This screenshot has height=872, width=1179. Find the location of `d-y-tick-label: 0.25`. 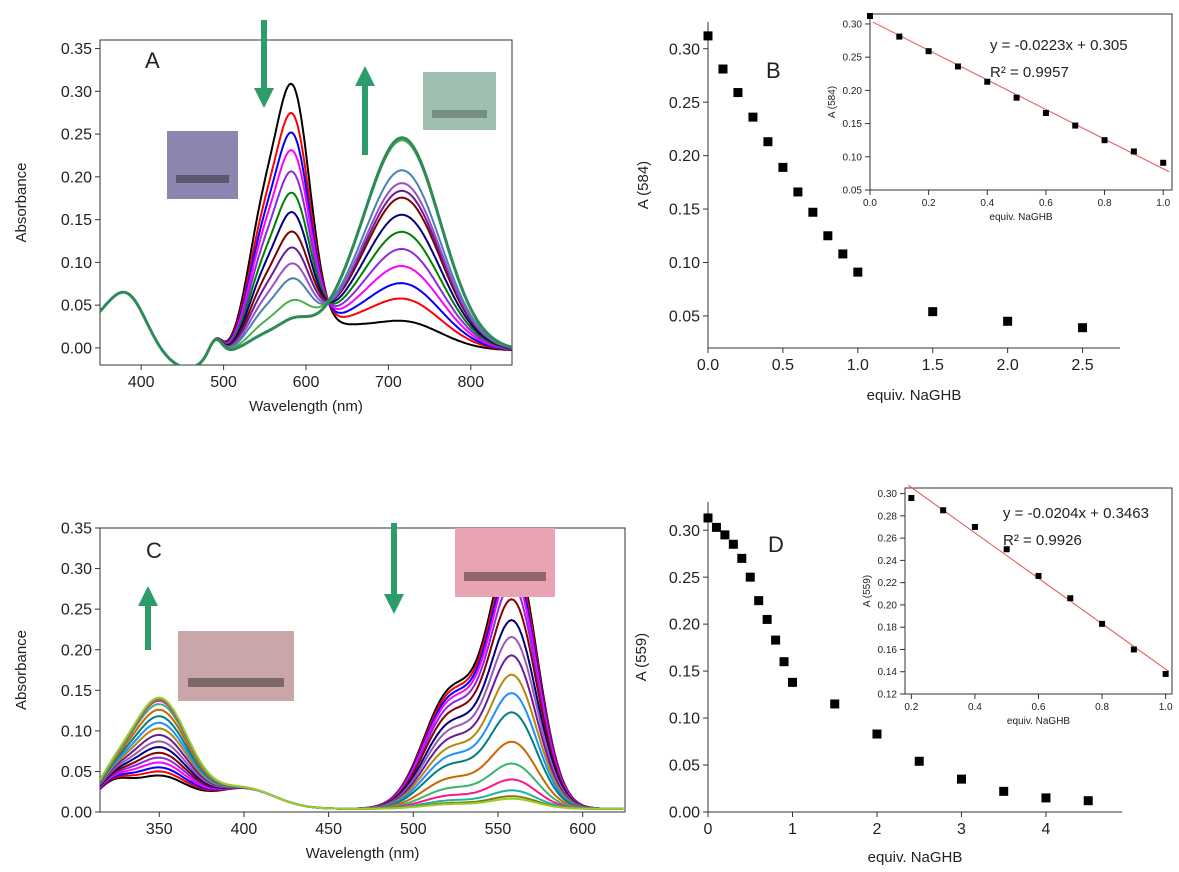

d-y-tick-label: 0.25 is located at coordinates (684, 578).